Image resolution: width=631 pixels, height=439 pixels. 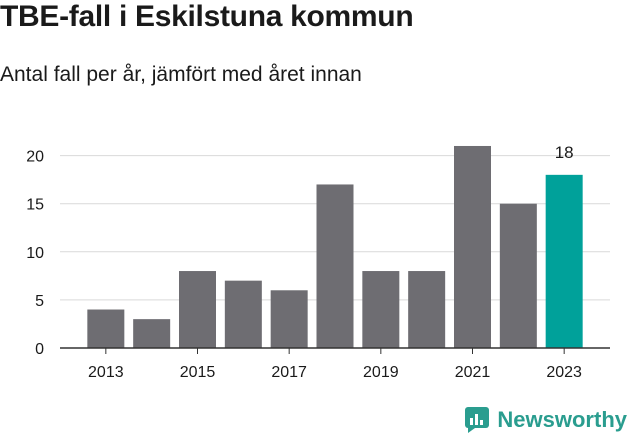 I want to click on x-tick-label: 2013, so click(x=106, y=372).